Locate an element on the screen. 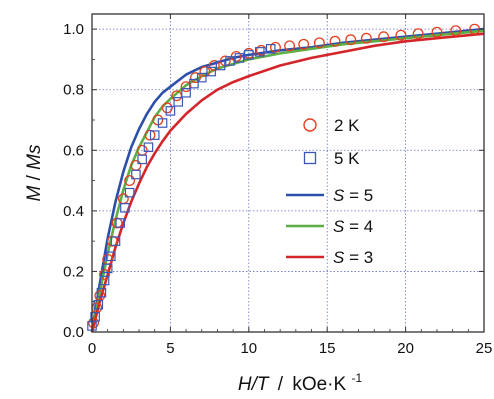 This screenshot has height=399, width=494. x-axis-title-unit: kOe·K is located at coordinates (319, 384).